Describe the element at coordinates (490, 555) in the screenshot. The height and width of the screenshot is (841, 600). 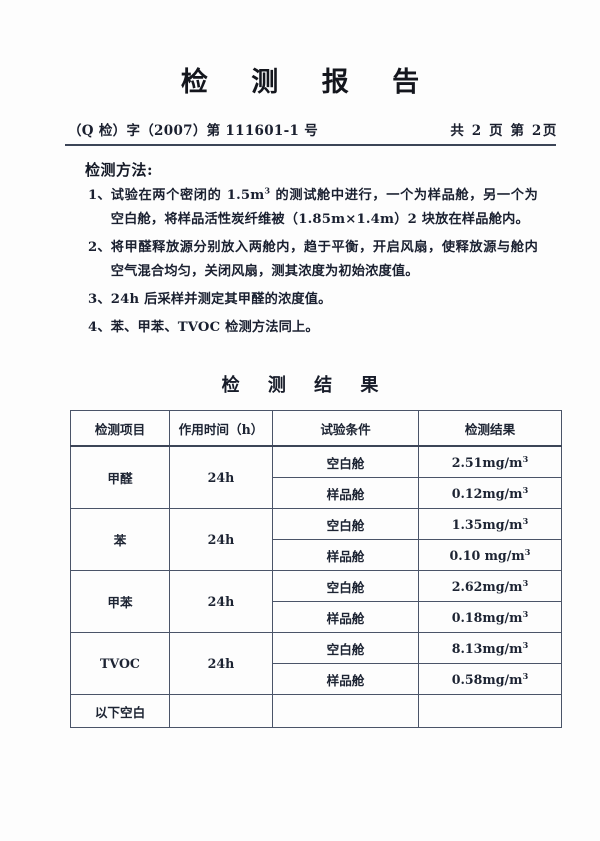
I see `cell-result: 0.10 mg/m3` at that location.